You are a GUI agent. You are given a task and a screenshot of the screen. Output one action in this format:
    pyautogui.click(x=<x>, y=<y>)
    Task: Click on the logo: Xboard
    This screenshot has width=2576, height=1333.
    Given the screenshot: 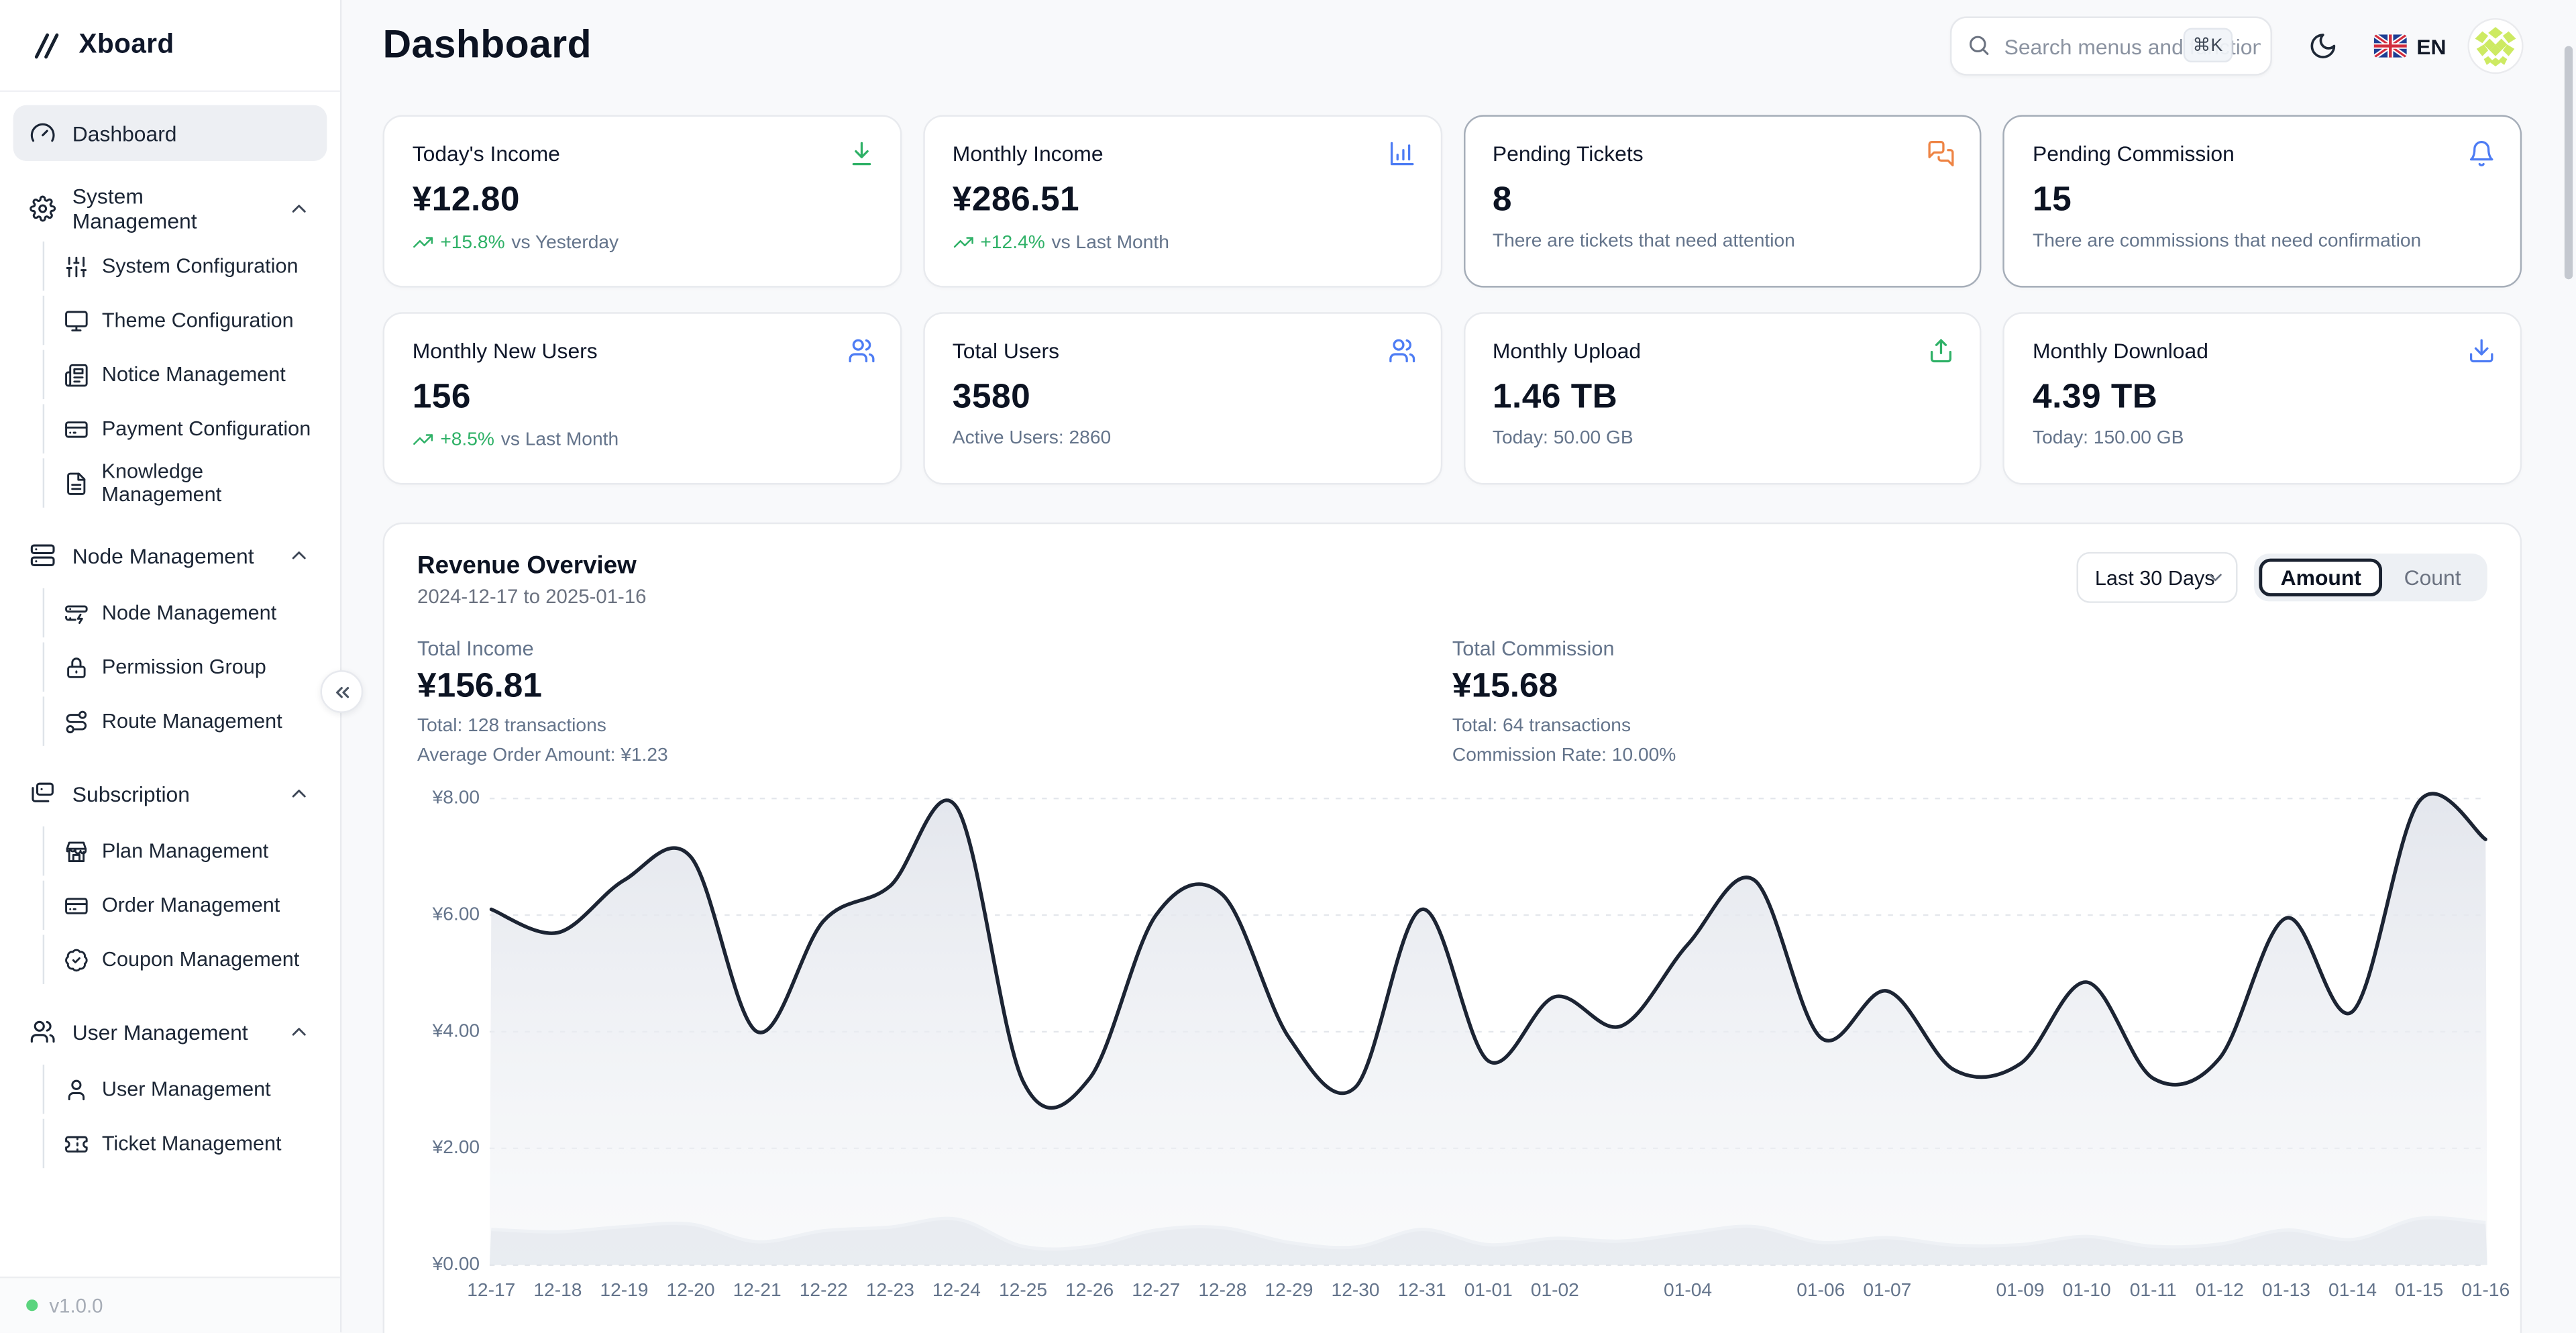 What is the action you would take?
    pyautogui.click(x=170, y=46)
    